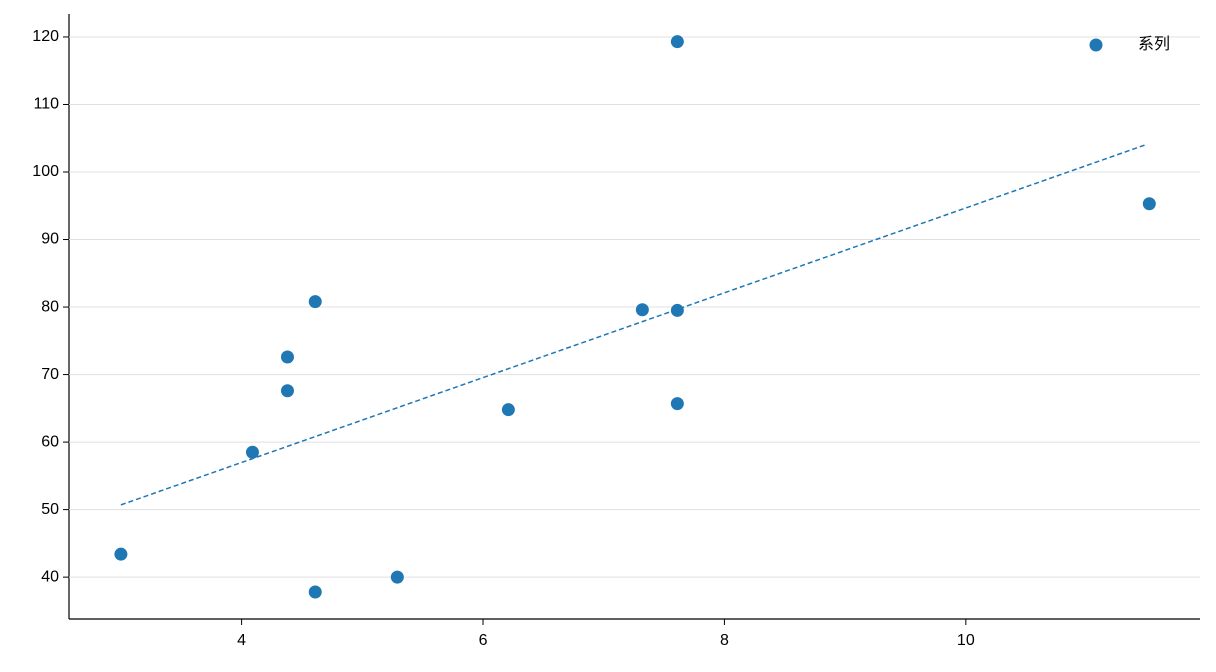  What do you see at coordinates (50, 441) in the screenshot?
I see `y-tick-label: 60` at bounding box center [50, 441].